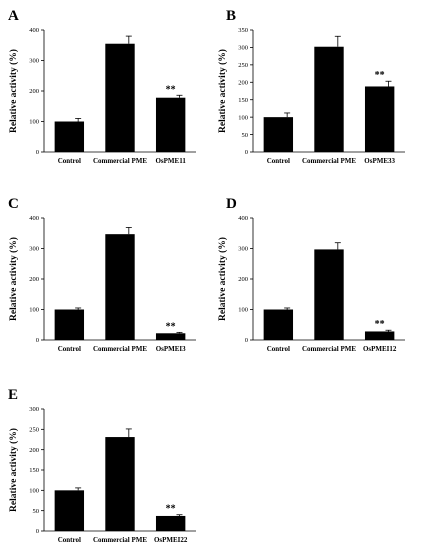 The height and width of the screenshot is (550, 433). Describe the element at coordinates (120, 540) in the screenshot. I see `category-label-e-2: Commercial PME` at that location.